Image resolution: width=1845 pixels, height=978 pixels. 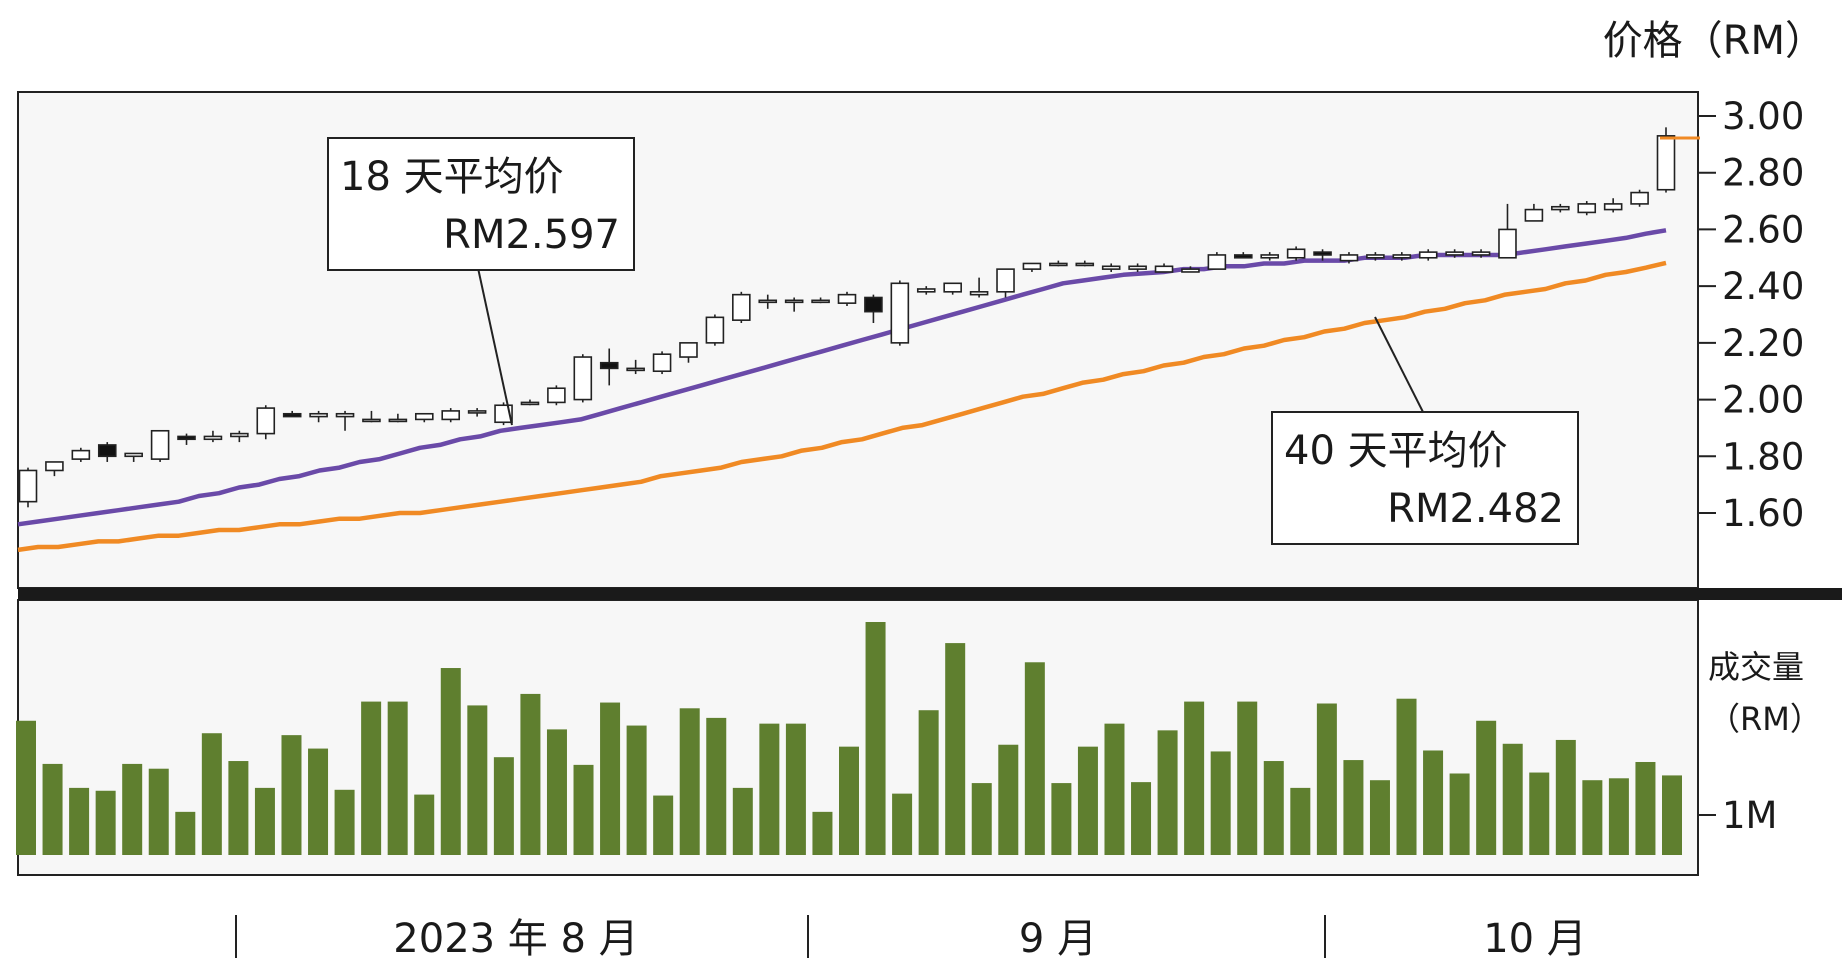 What do you see at coordinates (1763, 173) in the screenshot?
I see `price-tick-label: 2.80` at bounding box center [1763, 173].